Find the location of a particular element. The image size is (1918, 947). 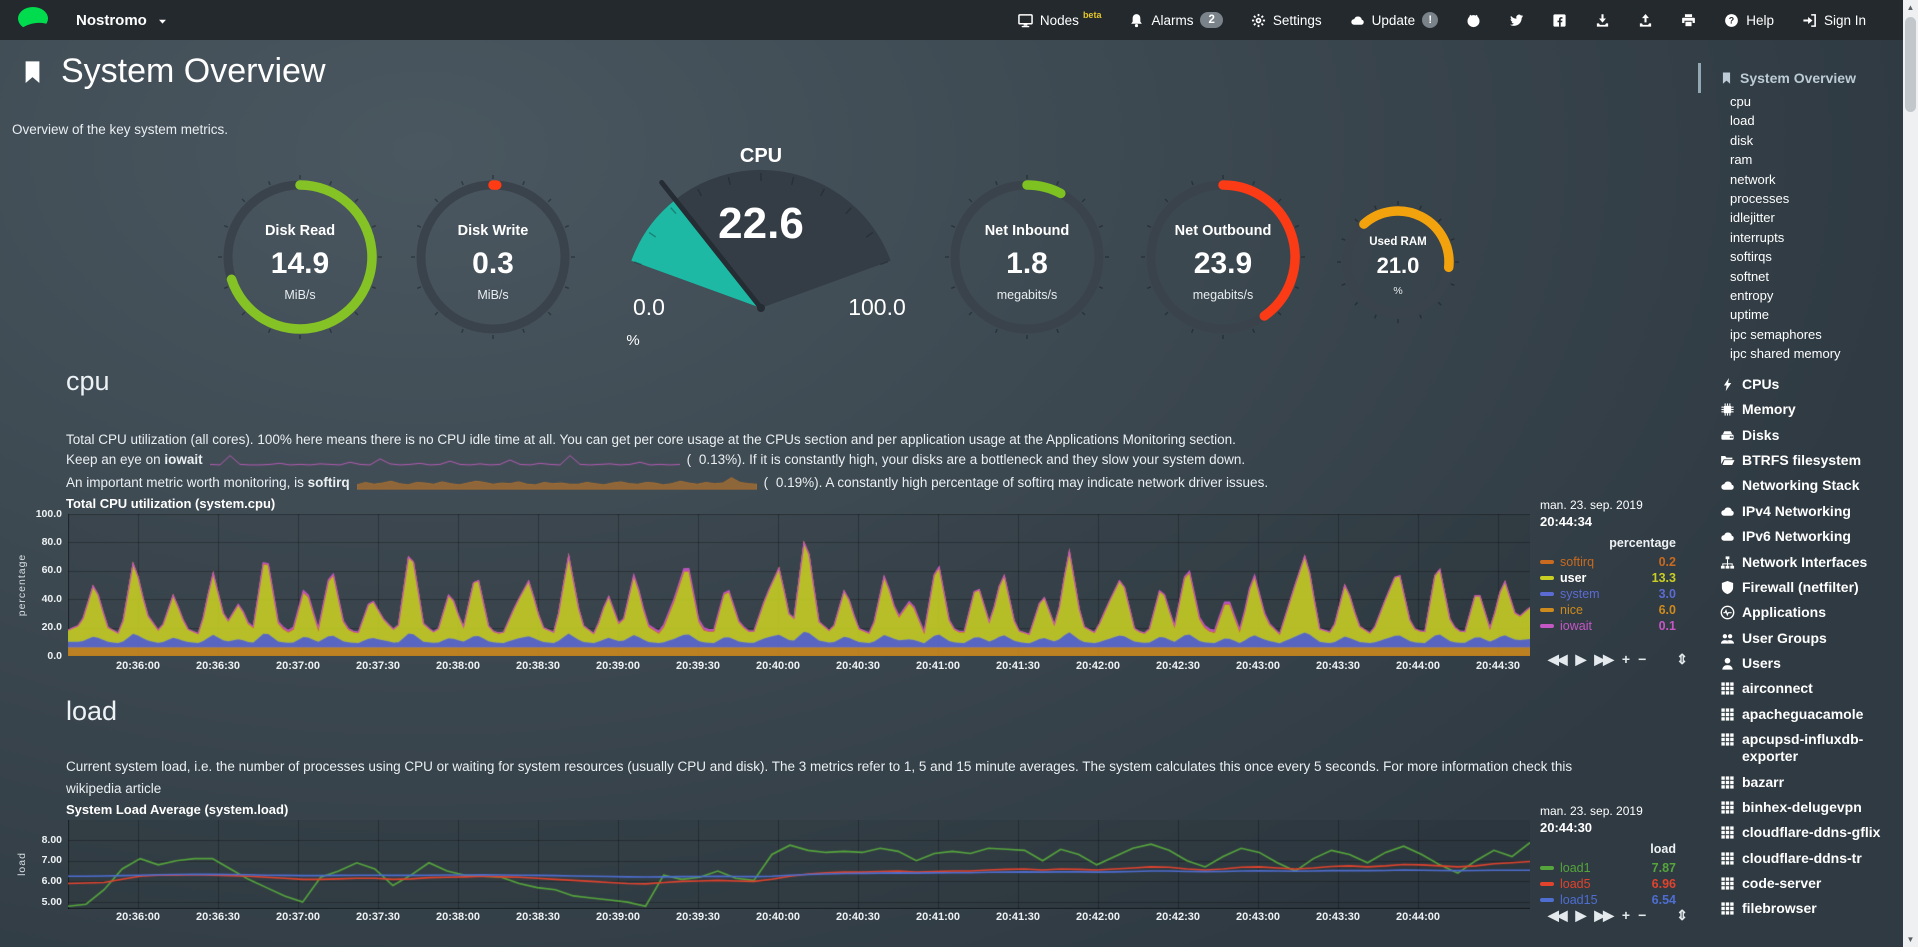

scrollbar-up-arrow: ▲ is located at coordinates (1910, 7).